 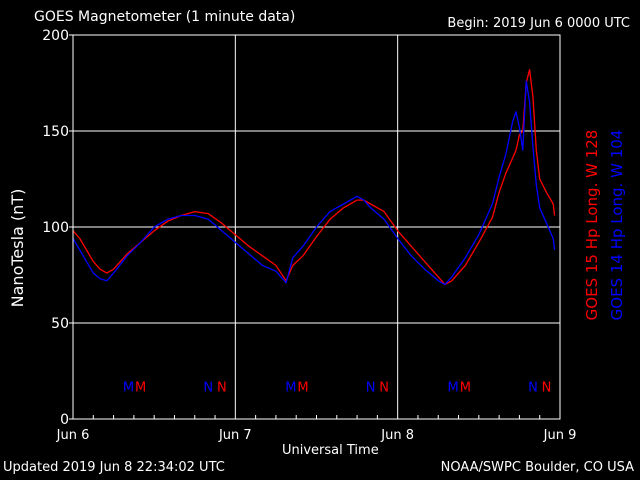 What do you see at coordinates (592, 225) in the screenshot?
I see `legend-goes15: GOES 15 Hp Long. W 128` at bounding box center [592, 225].